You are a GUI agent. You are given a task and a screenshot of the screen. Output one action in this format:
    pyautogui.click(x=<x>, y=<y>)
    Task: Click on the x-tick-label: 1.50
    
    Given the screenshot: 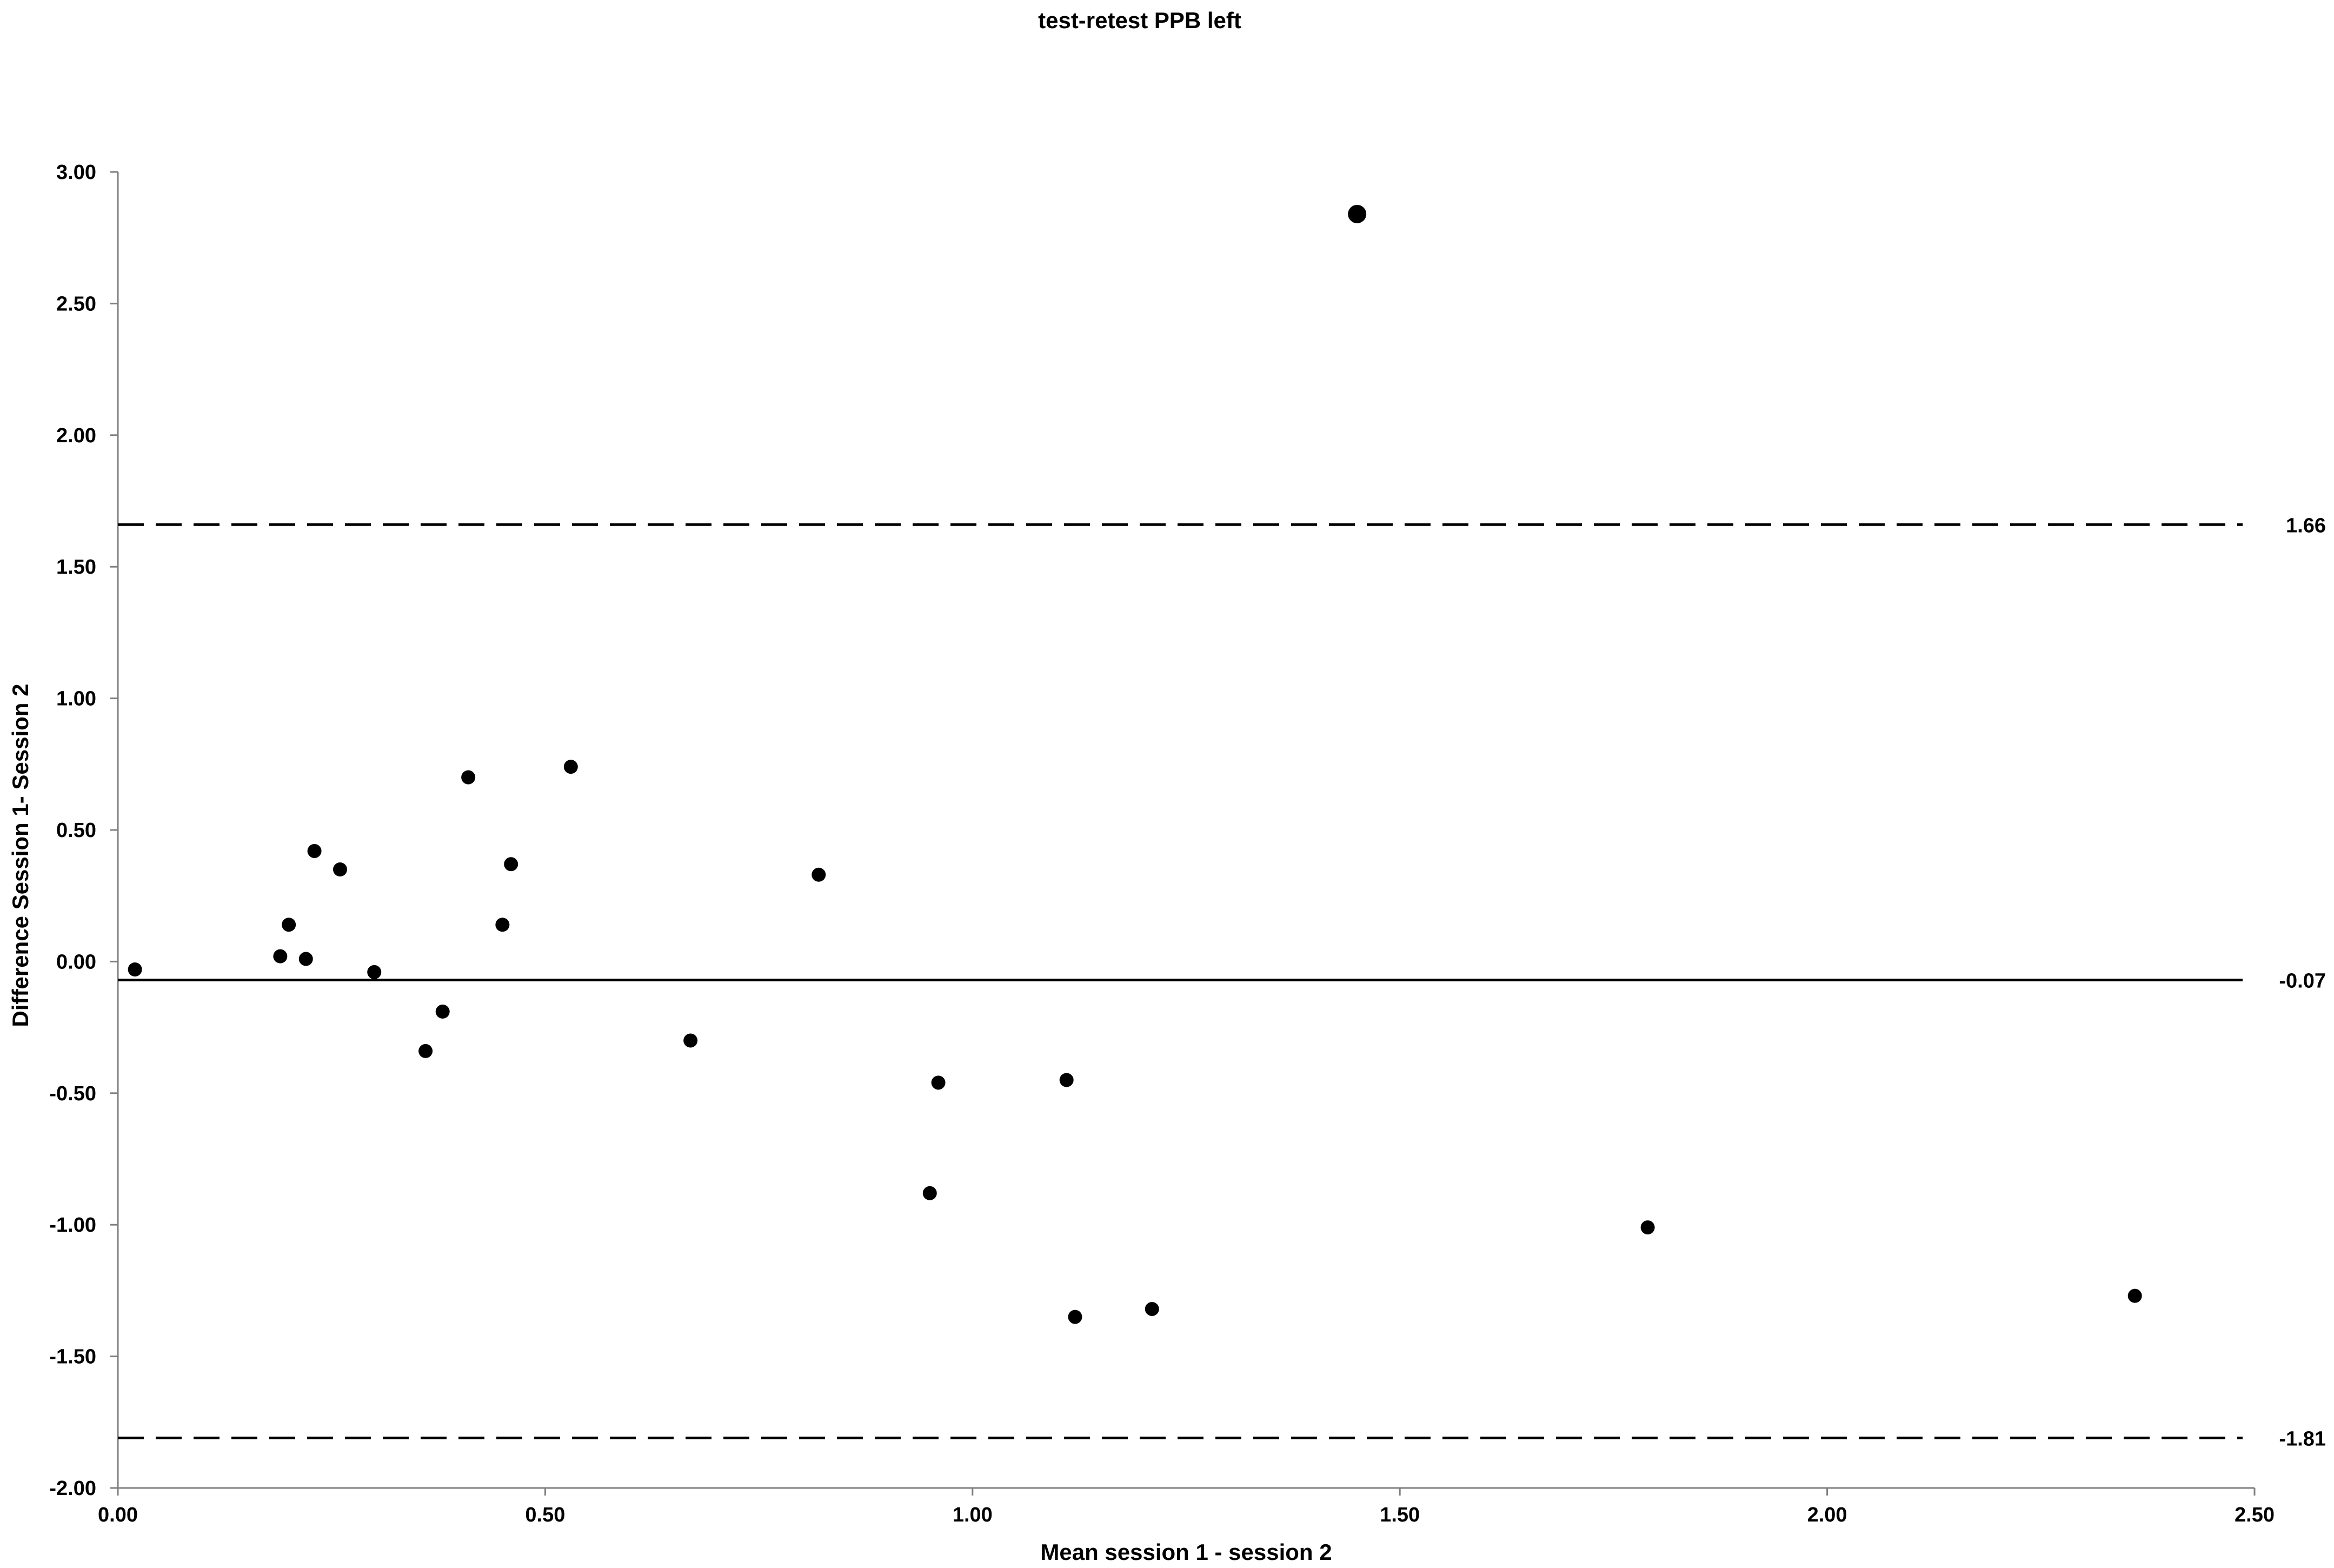 What is the action you would take?
    pyautogui.click(x=1400, y=1515)
    